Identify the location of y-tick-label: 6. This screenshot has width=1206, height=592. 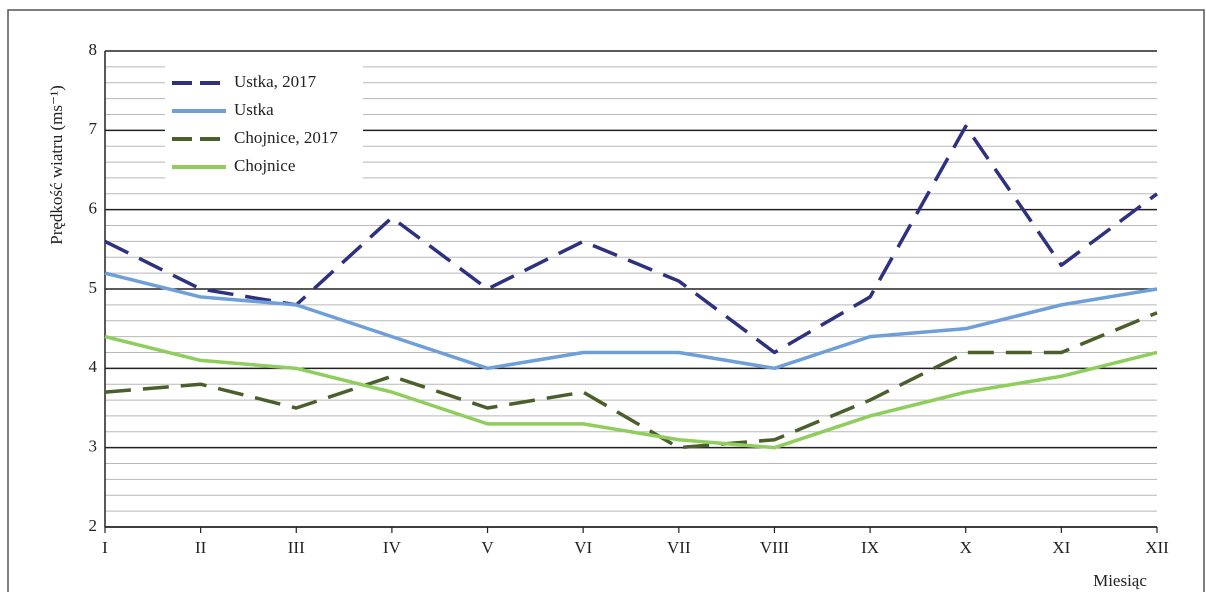
(93, 208).